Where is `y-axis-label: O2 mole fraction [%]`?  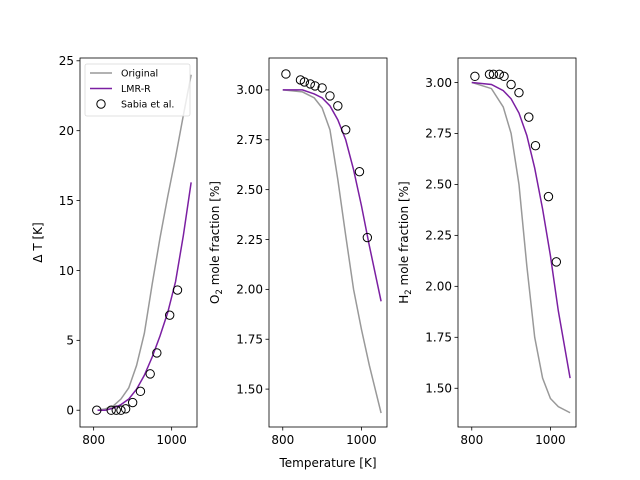 y-axis-label: O2 mole fraction [%] is located at coordinates (216, 242).